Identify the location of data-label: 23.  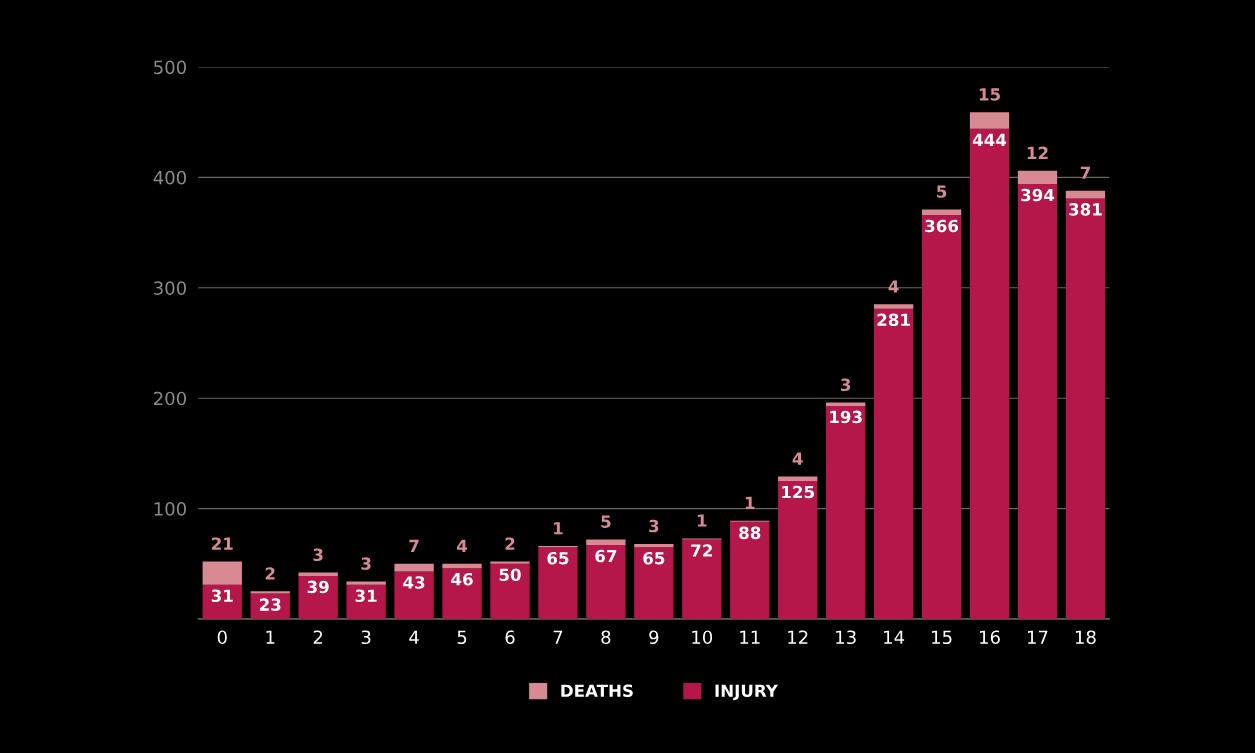
(270, 604).